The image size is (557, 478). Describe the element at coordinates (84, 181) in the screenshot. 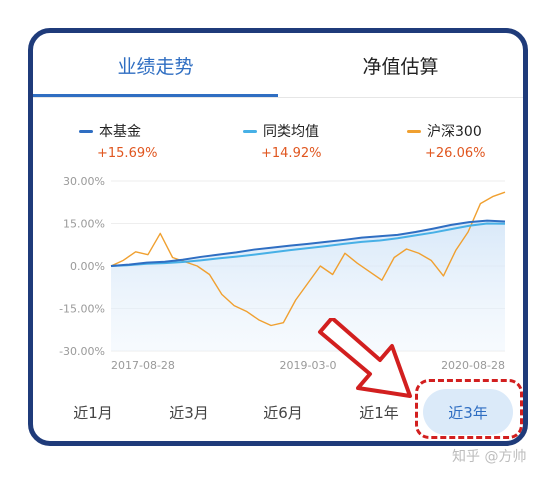

I see `y-tick-label: 30.00%` at that location.